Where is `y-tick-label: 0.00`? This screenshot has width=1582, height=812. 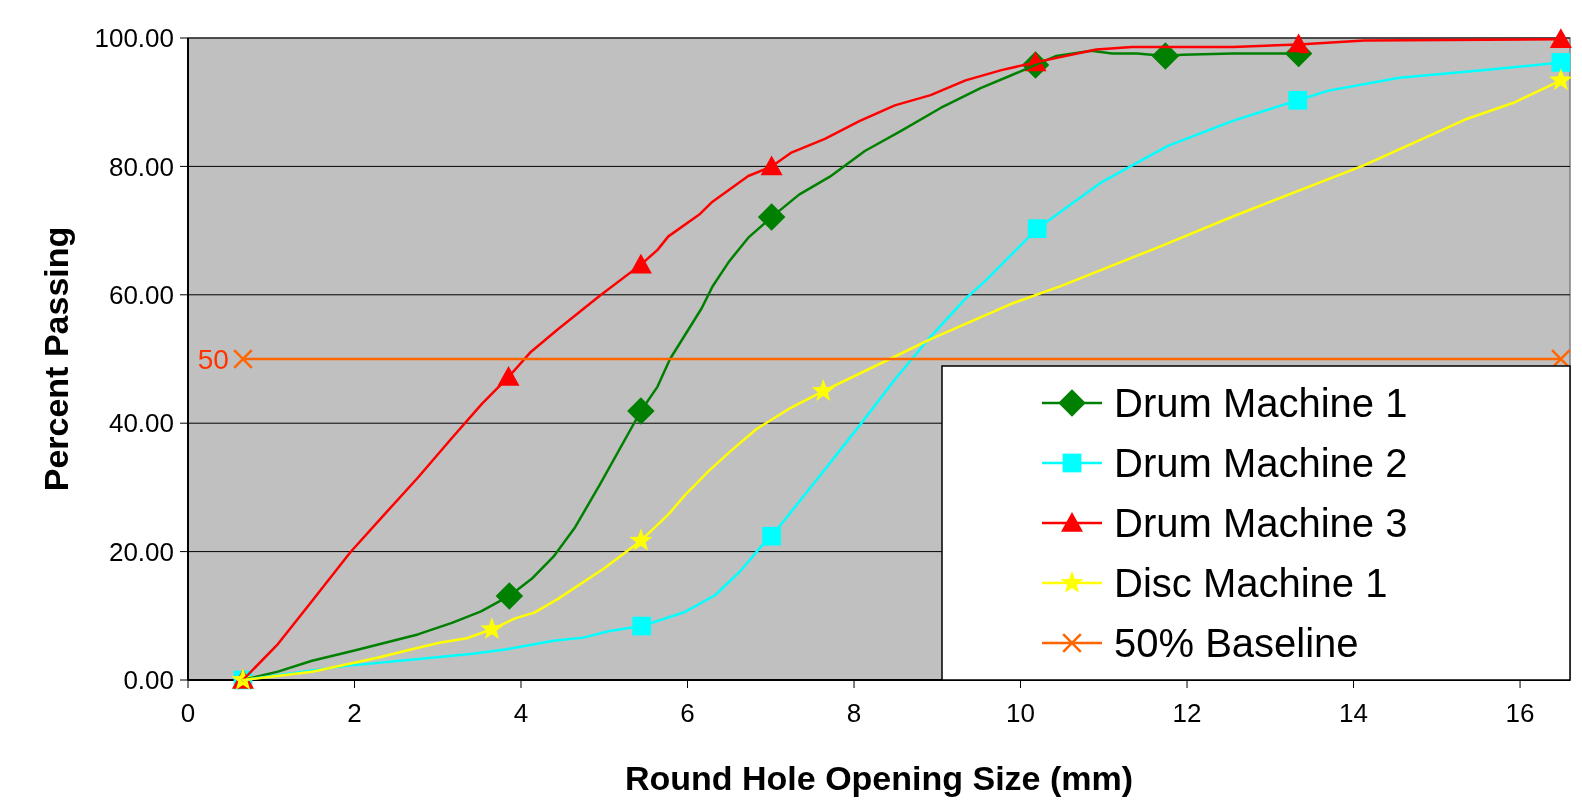
y-tick-label: 0.00 is located at coordinates (148, 680).